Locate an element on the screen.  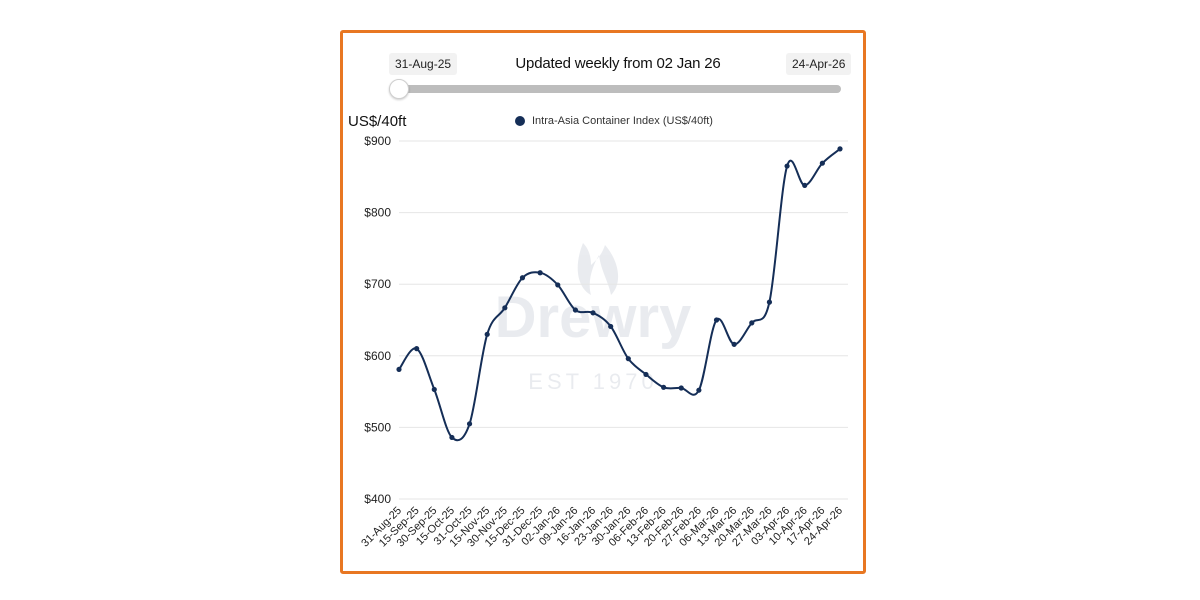
y-tick-label: $800 is located at coordinates (377, 213).